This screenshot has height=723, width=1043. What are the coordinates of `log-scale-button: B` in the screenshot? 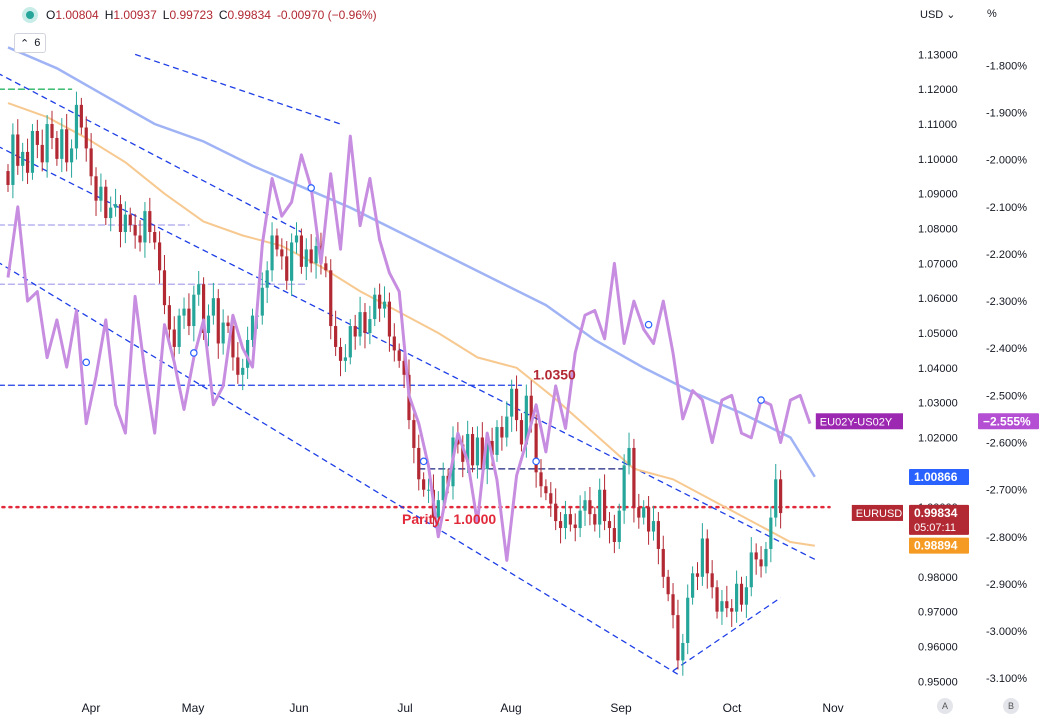 It's located at (1011, 706).